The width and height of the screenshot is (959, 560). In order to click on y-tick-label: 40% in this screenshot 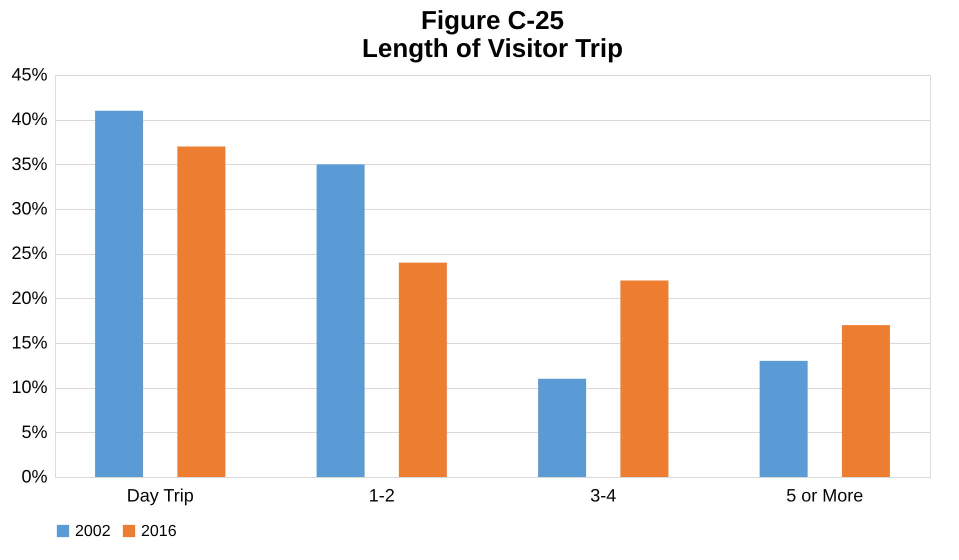, I will do `click(29, 119)`.